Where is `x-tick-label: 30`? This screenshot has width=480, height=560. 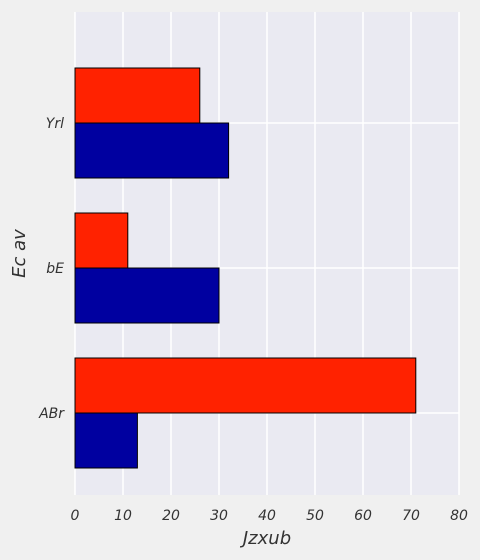
x-tick-label: 30 is located at coordinates (219, 516).